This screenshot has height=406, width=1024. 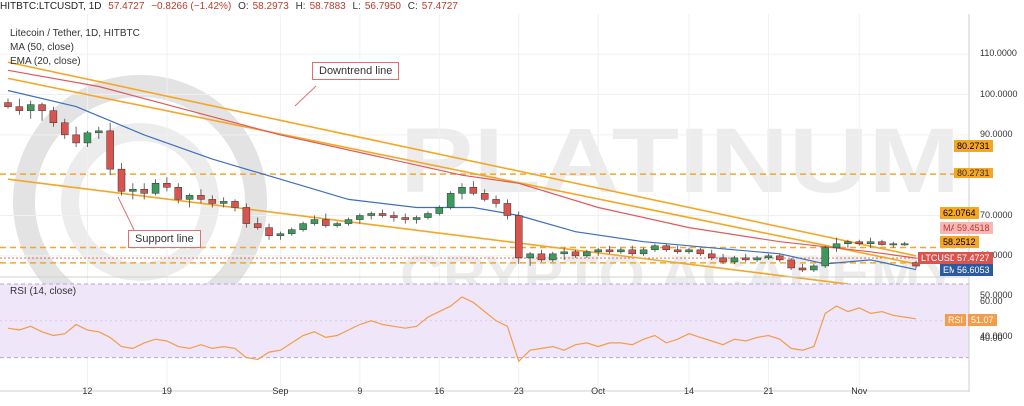 I want to click on time-tick-label: 21, so click(x=768, y=391).